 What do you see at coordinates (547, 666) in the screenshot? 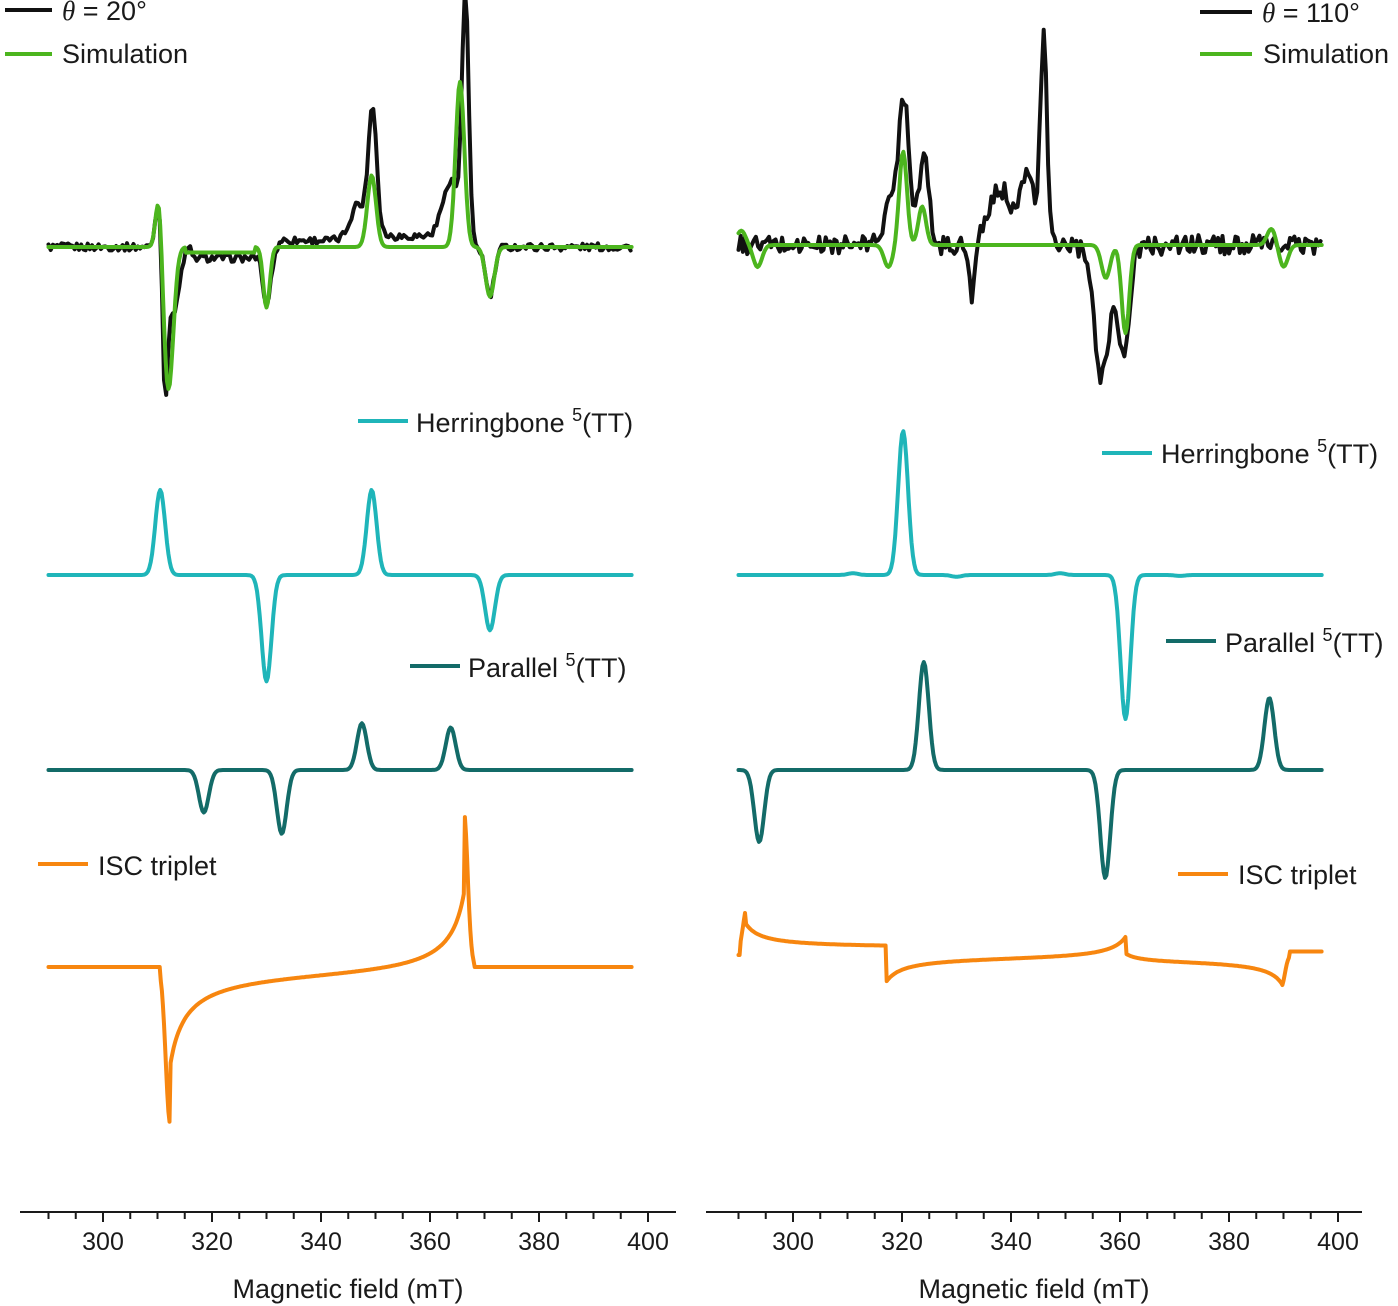
I see `left-legend-parallel-label: Parallel 5(TT)` at bounding box center [547, 666].